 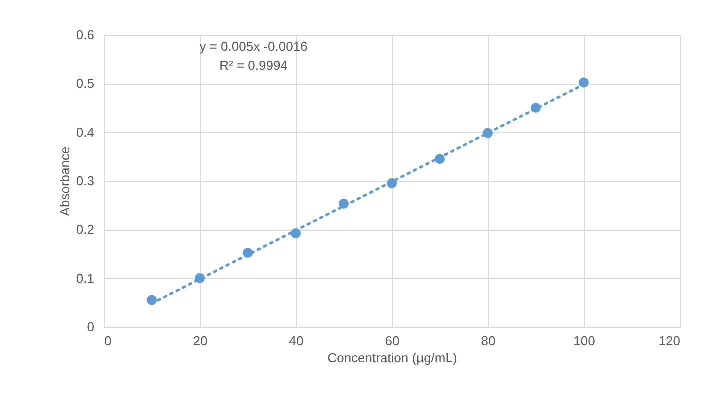 What do you see at coordinates (254, 65) in the screenshot?
I see `annotation: R² = 0.9994` at bounding box center [254, 65].